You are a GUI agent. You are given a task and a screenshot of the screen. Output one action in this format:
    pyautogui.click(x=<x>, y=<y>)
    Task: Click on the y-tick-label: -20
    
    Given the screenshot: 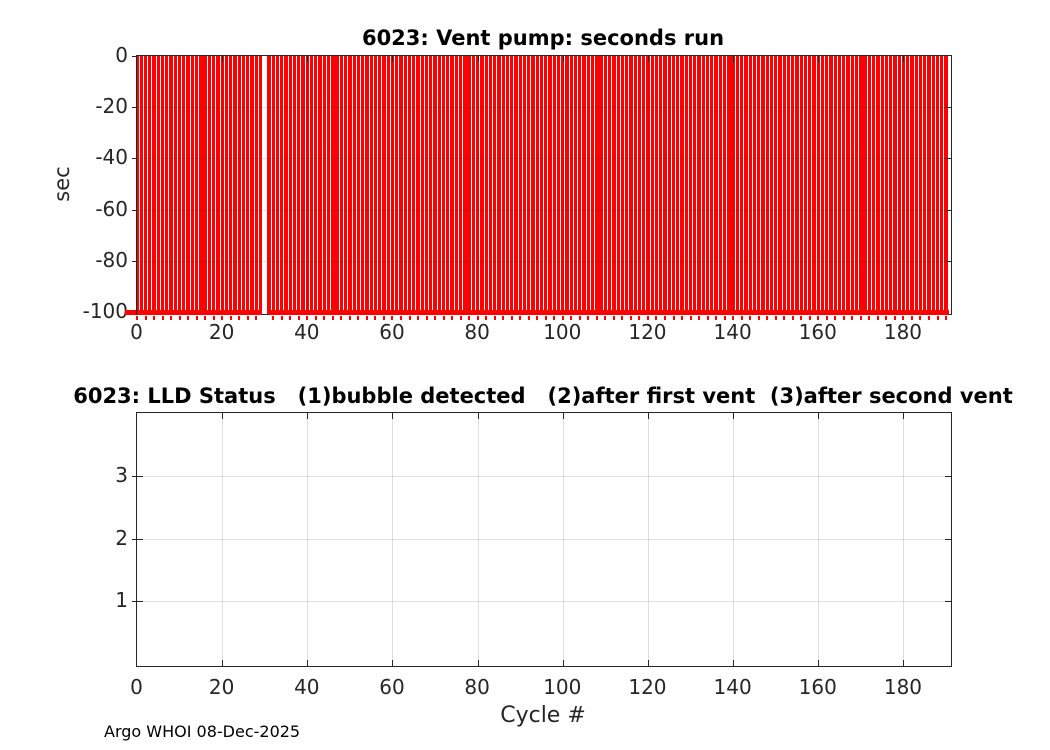 What is the action you would take?
    pyautogui.click(x=111, y=106)
    